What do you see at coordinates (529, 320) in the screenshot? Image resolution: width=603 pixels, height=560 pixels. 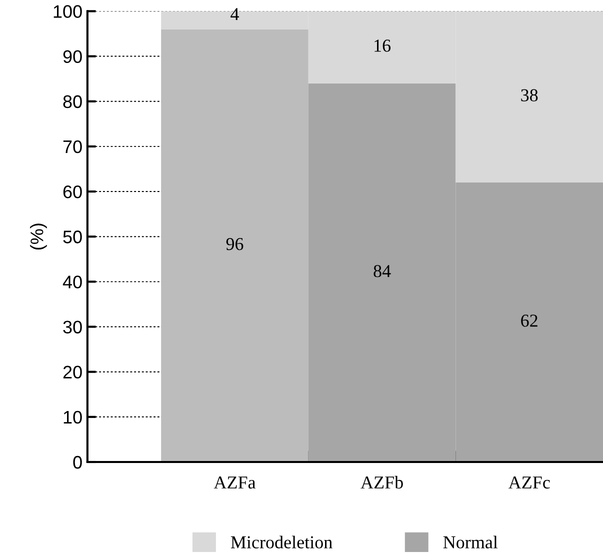 I see `data-label: 62` at bounding box center [529, 320].